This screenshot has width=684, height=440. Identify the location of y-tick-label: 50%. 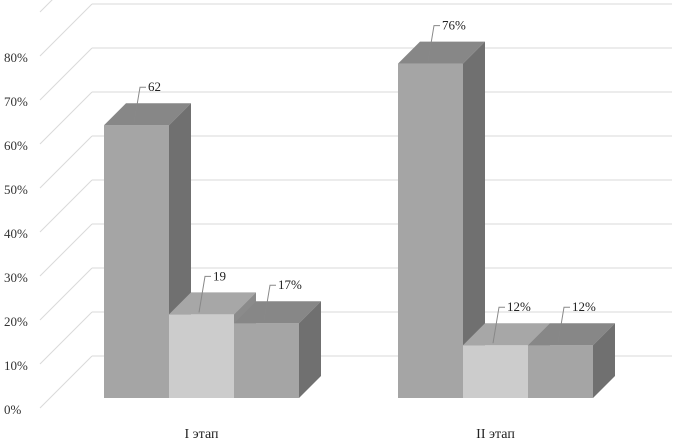
(16, 189).